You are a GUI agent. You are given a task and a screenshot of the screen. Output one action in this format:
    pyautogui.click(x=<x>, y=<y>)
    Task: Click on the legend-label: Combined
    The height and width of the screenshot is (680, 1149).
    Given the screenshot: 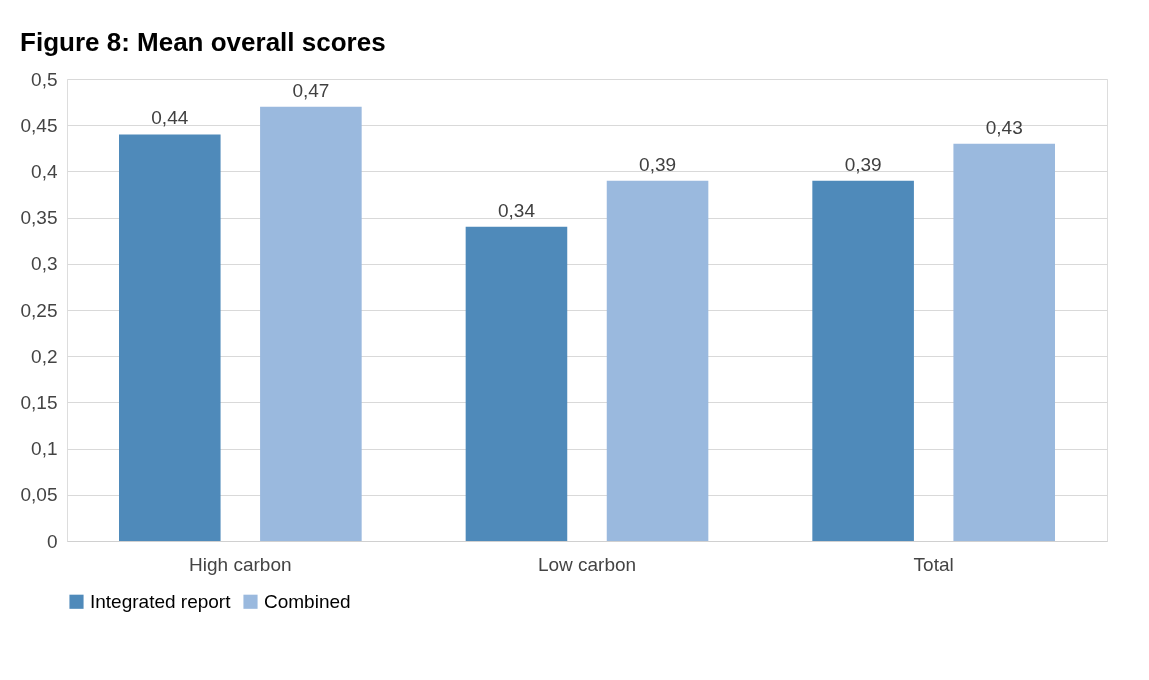 What is the action you would take?
    pyautogui.click(x=307, y=601)
    